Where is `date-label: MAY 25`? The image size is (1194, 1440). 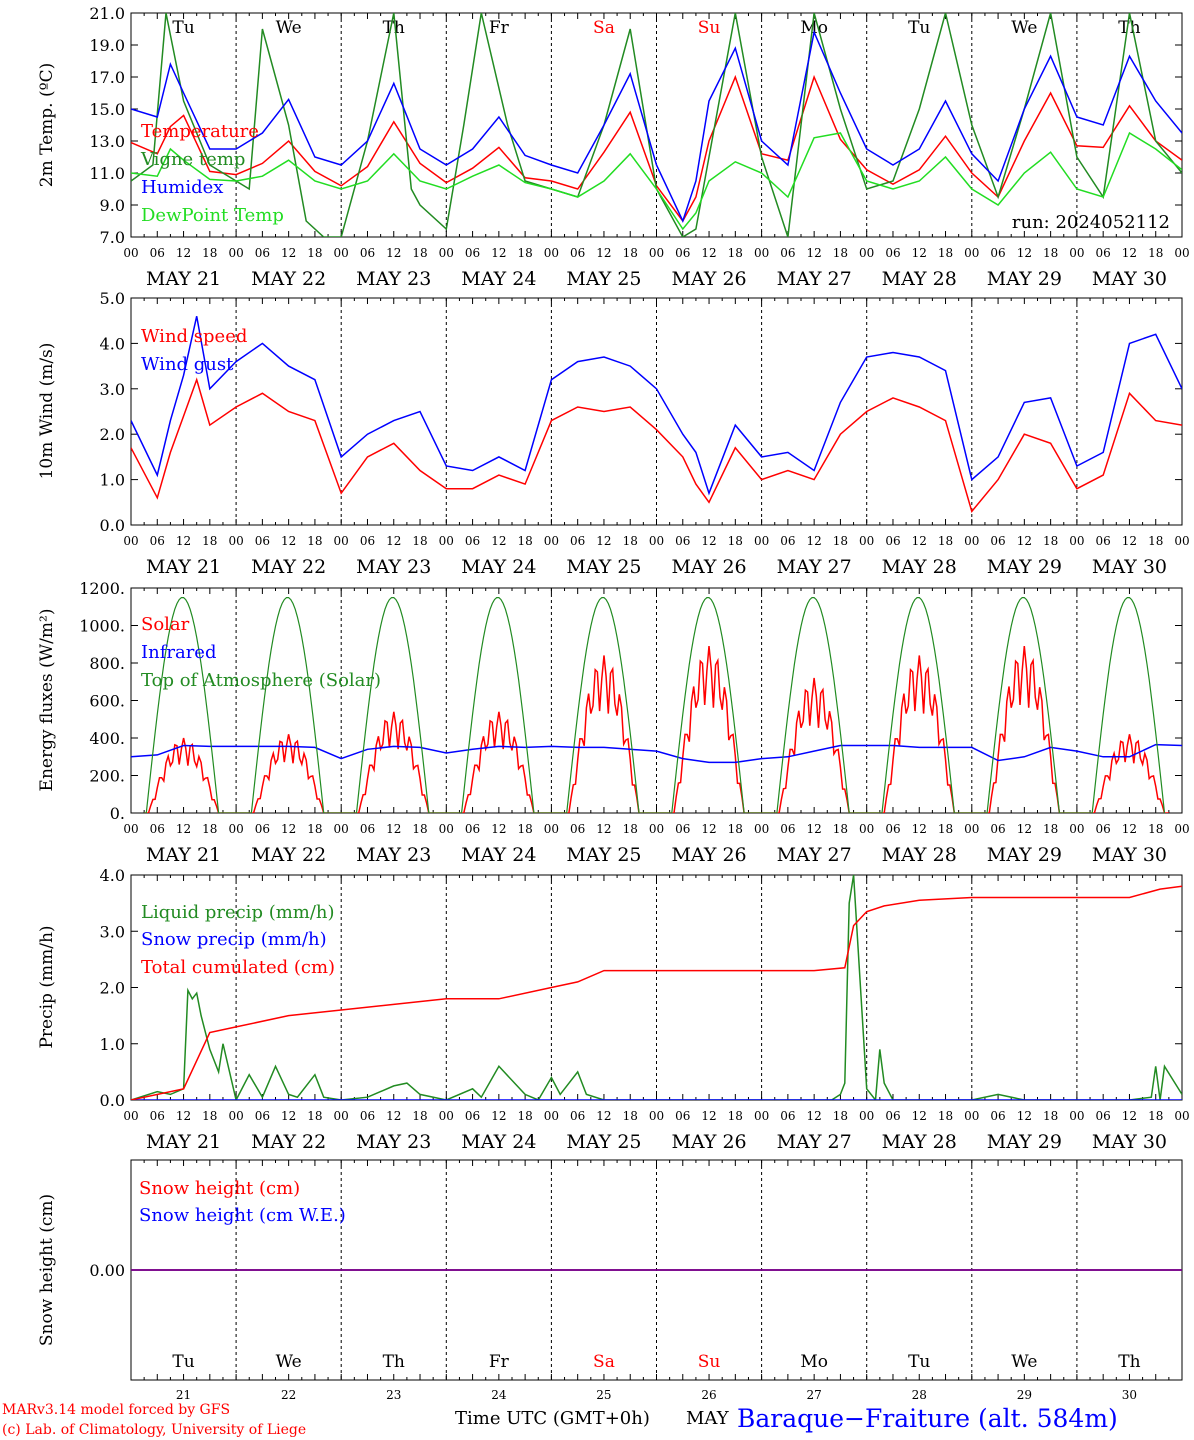
date-label: MAY 25 is located at coordinates (603, 567).